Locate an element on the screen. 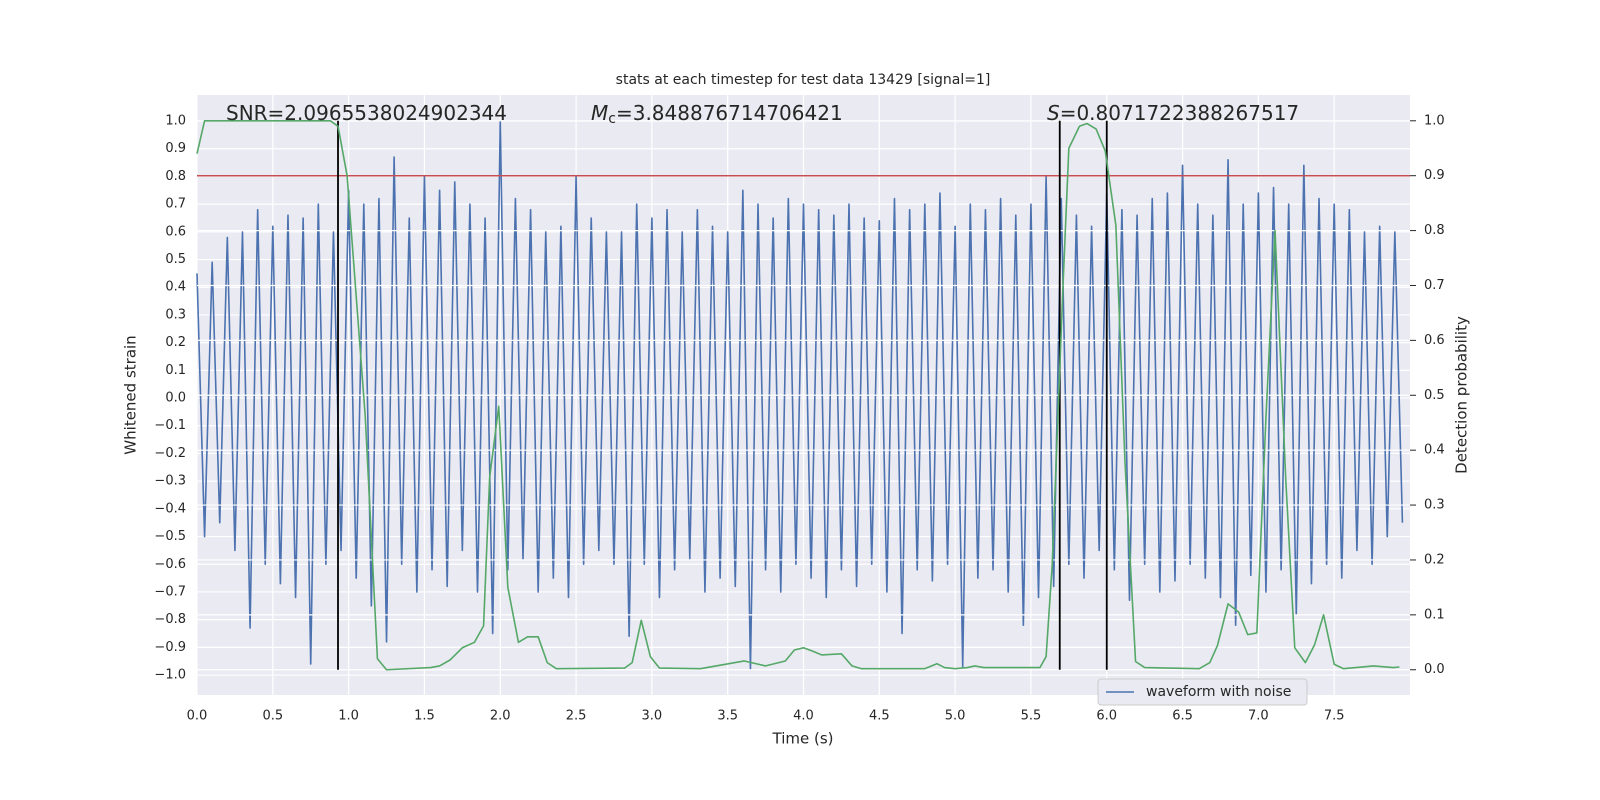 This screenshot has height=800, width=1600. x-tick-label: 3.5 is located at coordinates (727, 716).